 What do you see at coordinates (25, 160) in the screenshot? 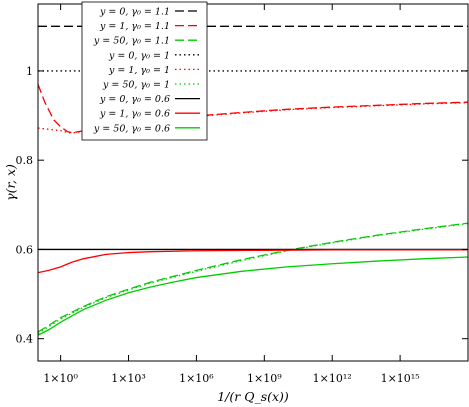
I see `y-tick-label-3: 0.8` at bounding box center [25, 160].